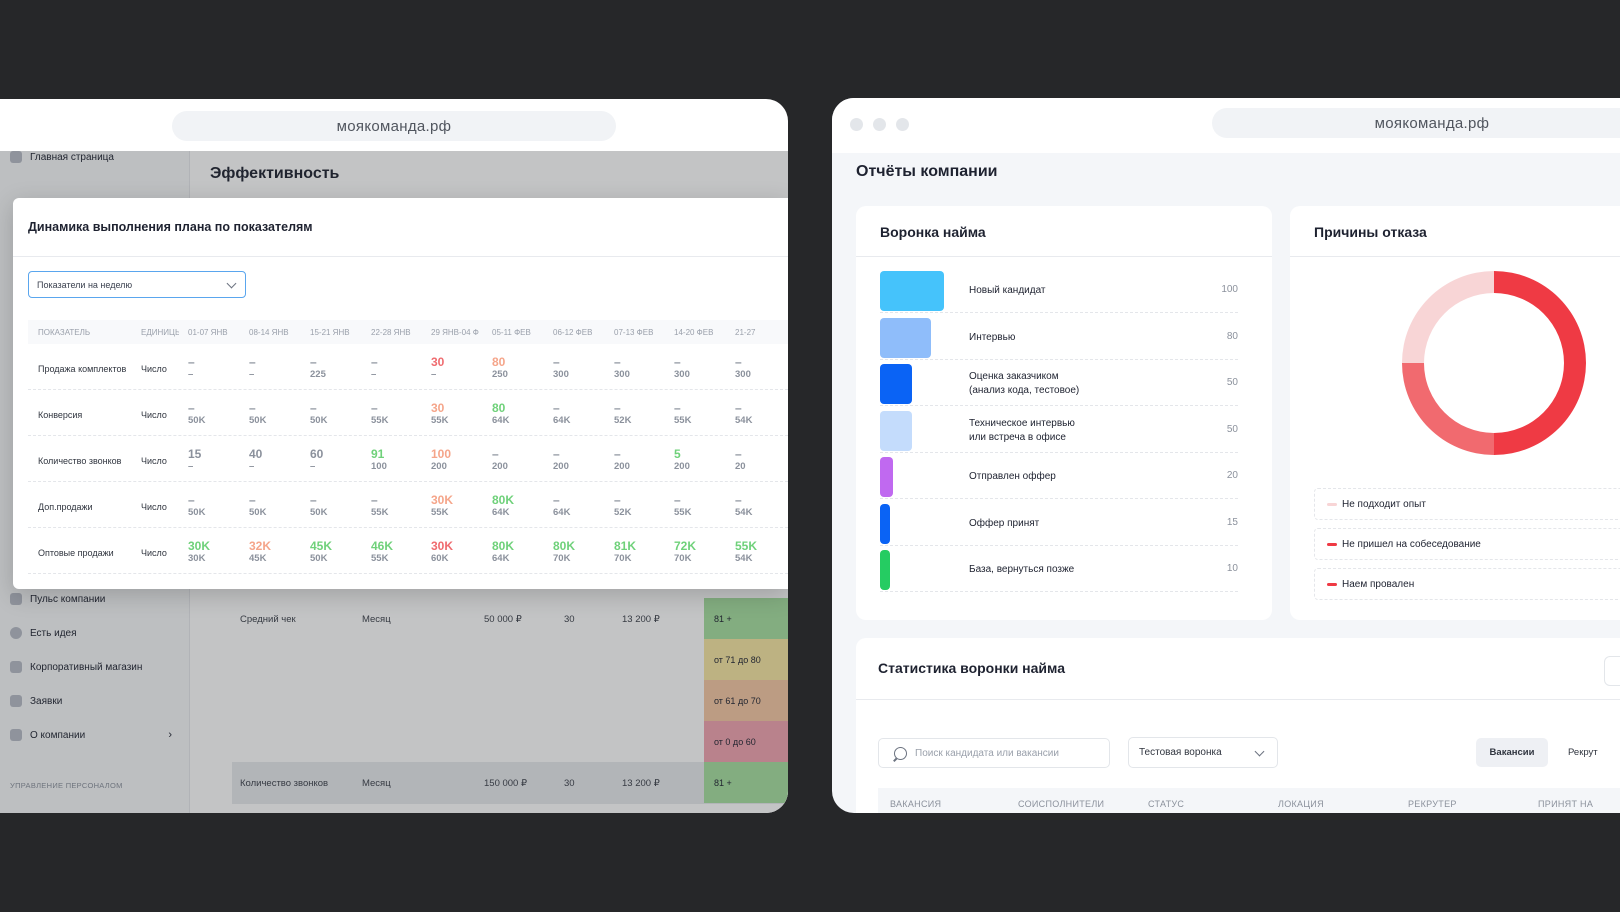 This screenshot has height=912, width=1620. Describe the element at coordinates (761, 460) in the screenshot. I see `value-cell: –20` at that location.